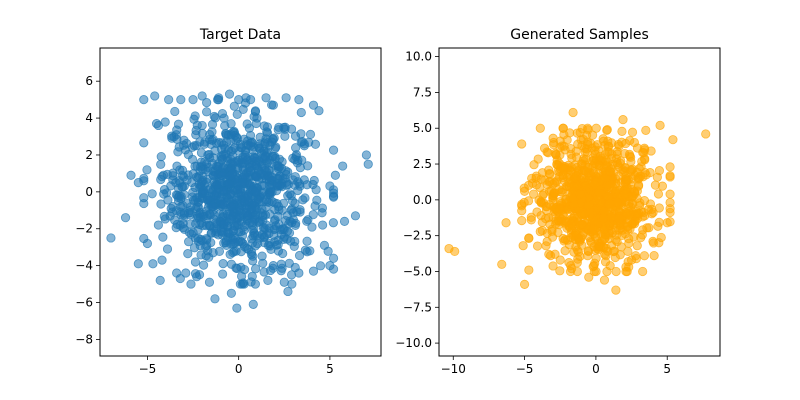 This screenshot has width=800, height=400. Describe the element at coordinates (556, 366) in the screenshot. I see `generated-samples-x-ticks: −10 −5 0 5` at that location.